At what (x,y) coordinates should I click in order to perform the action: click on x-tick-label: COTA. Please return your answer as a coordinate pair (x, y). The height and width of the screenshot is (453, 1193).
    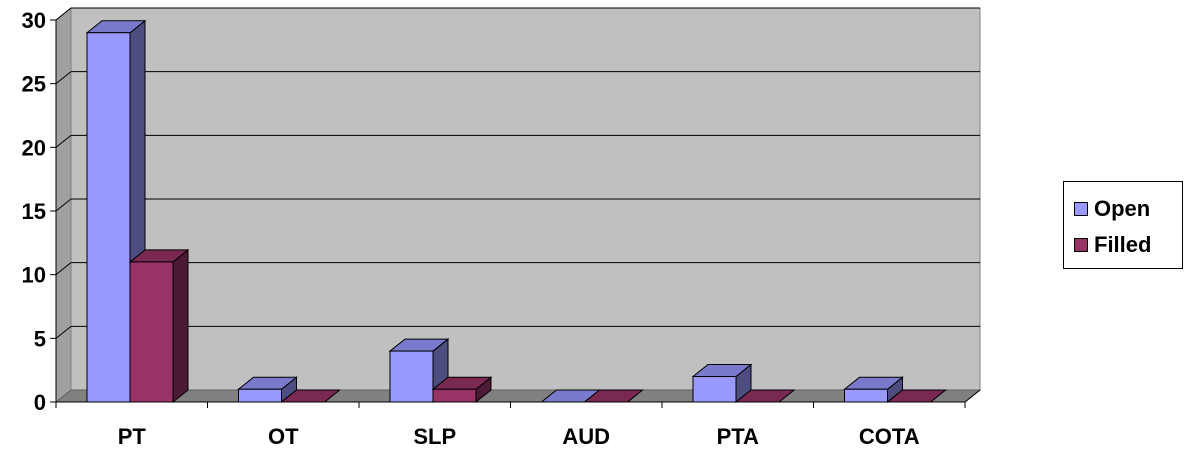
    Looking at the image, I should click on (889, 436).